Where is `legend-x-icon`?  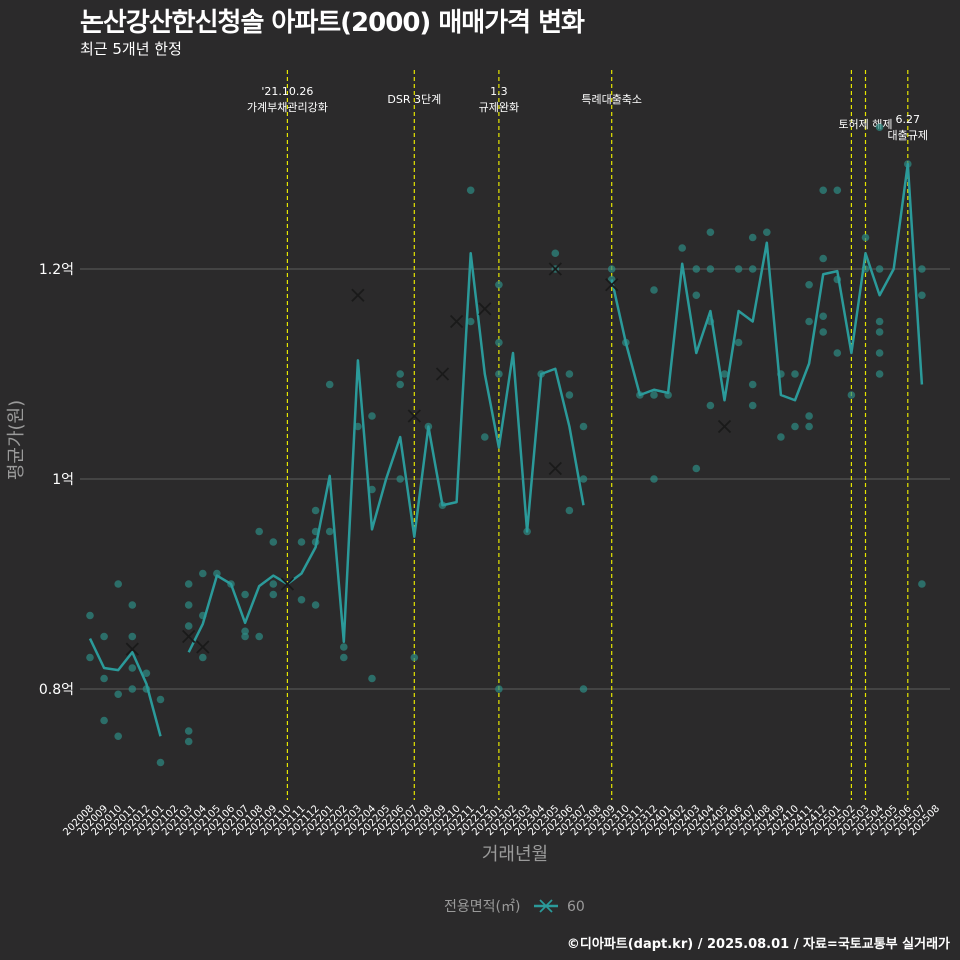 legend-x-icon is located at coordinates (546, 906).